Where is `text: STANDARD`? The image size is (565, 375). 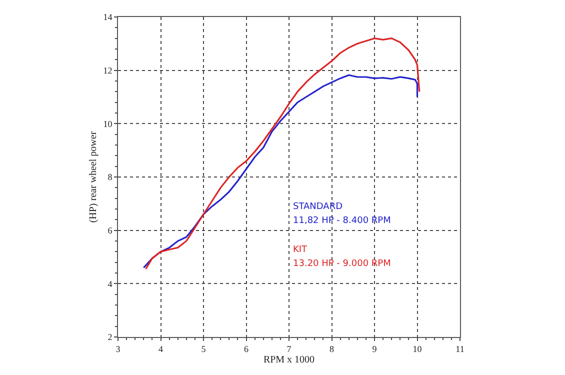 text: STANDARD is located at coordinates (318, 207).